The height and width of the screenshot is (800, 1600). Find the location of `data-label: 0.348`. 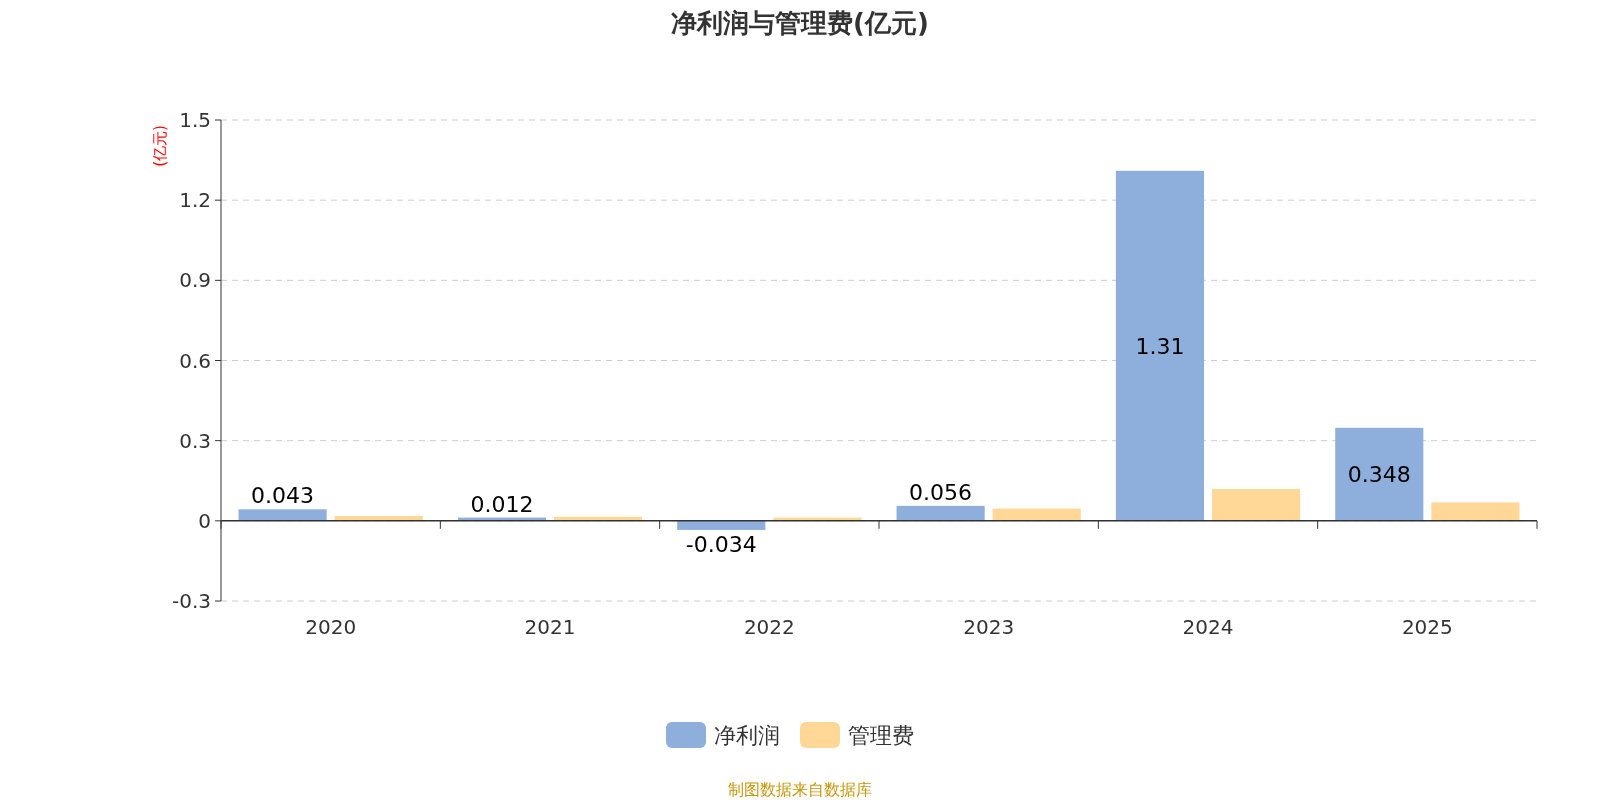

data-label: 0.348 is located at coordinates (1379, 475).